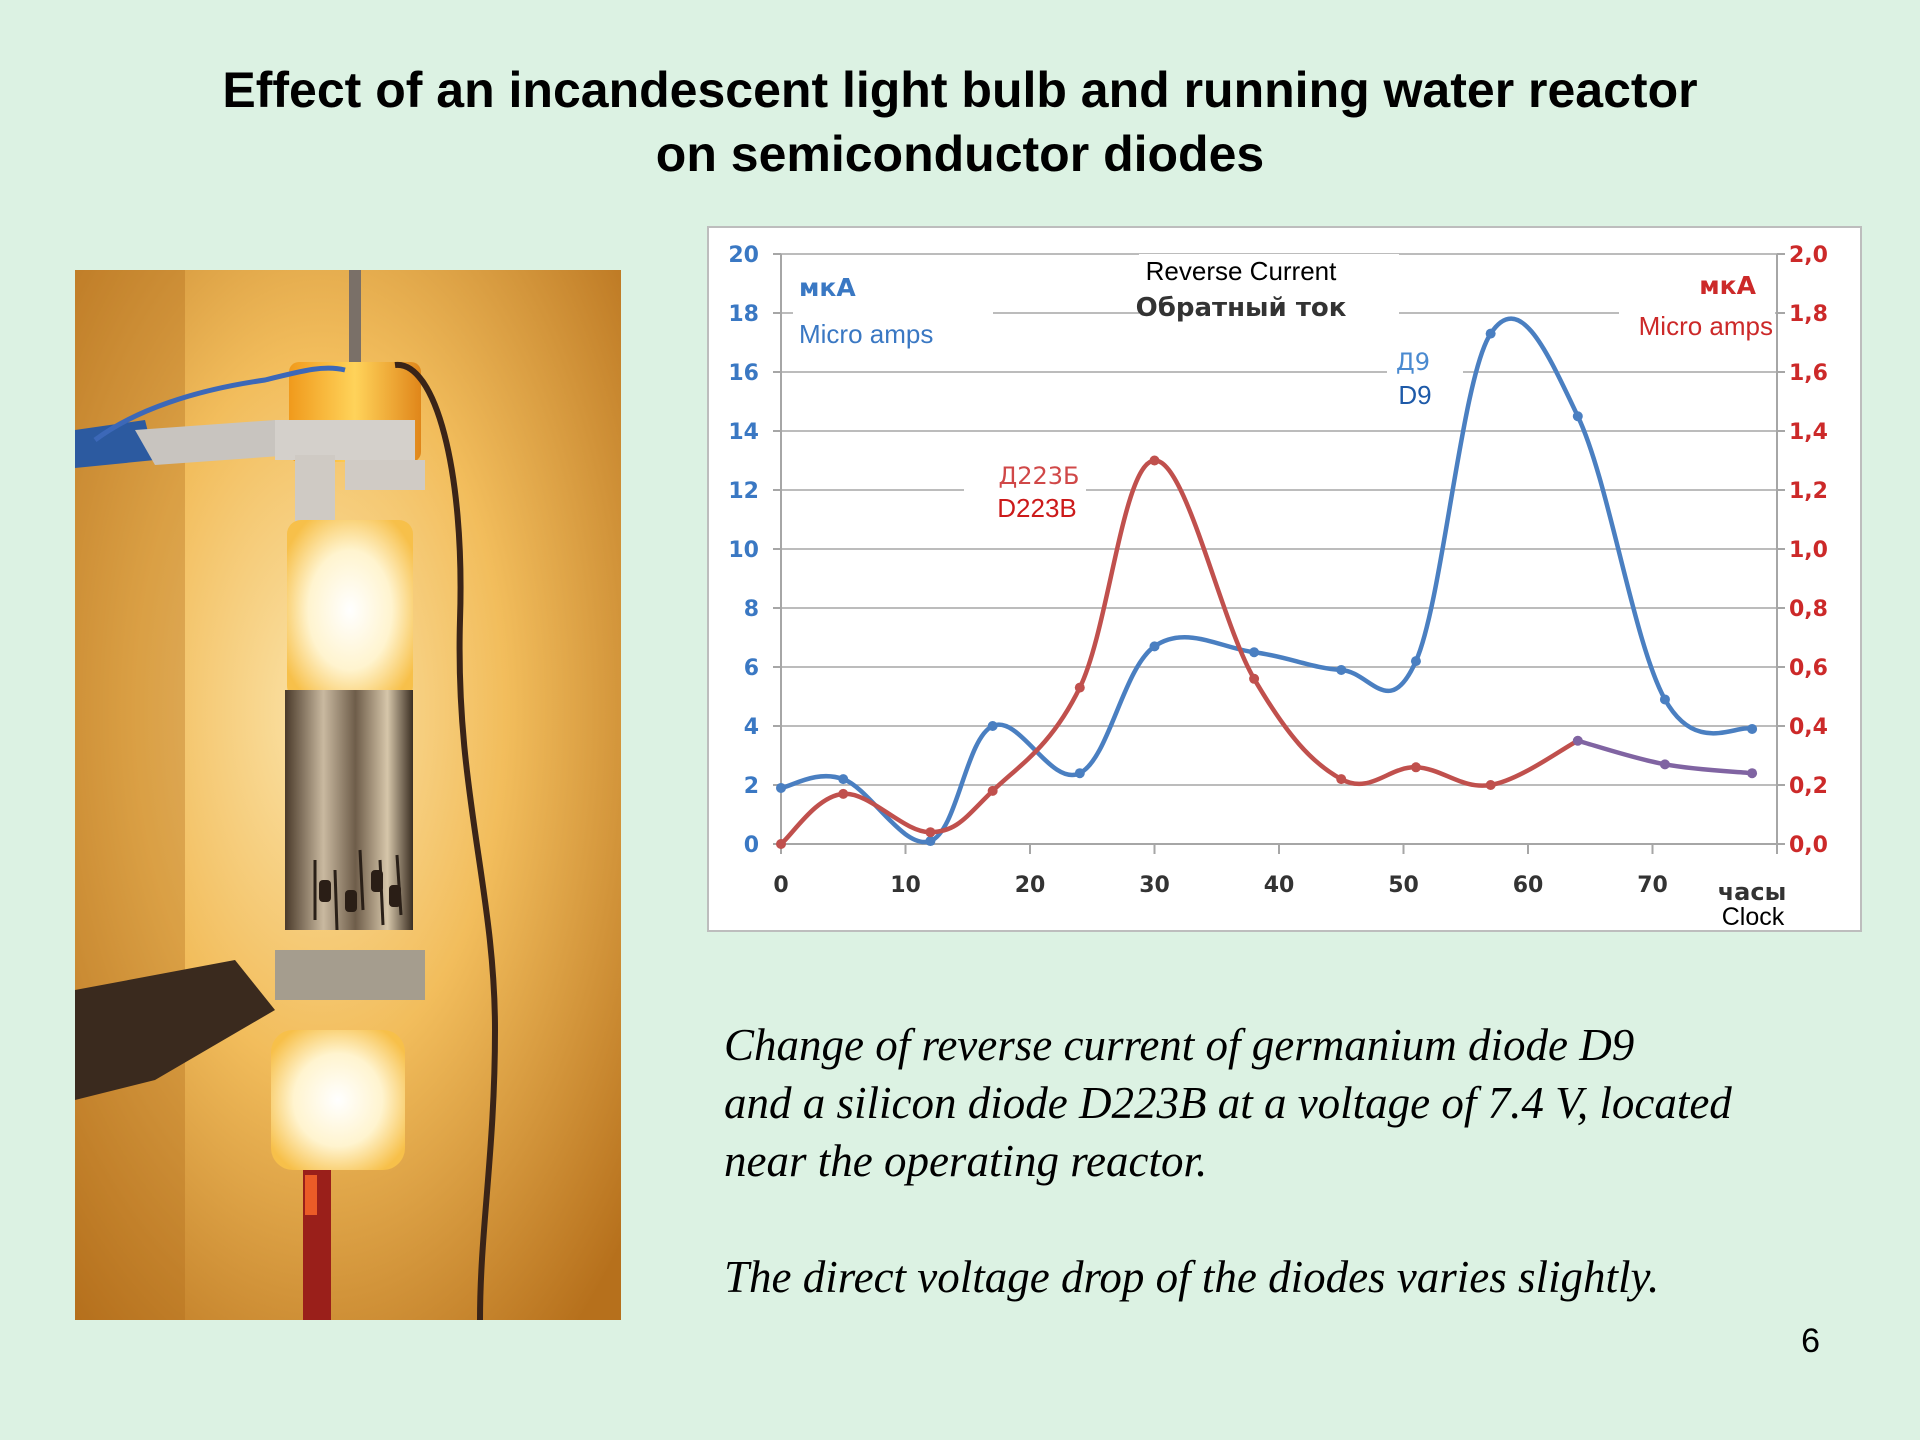  What do you see at coordinates (1275, 871) in the screenshot?
I see `x-tick-labels: 0 10 20 30 40 50 60 70` at bounding box center [1275, 871].